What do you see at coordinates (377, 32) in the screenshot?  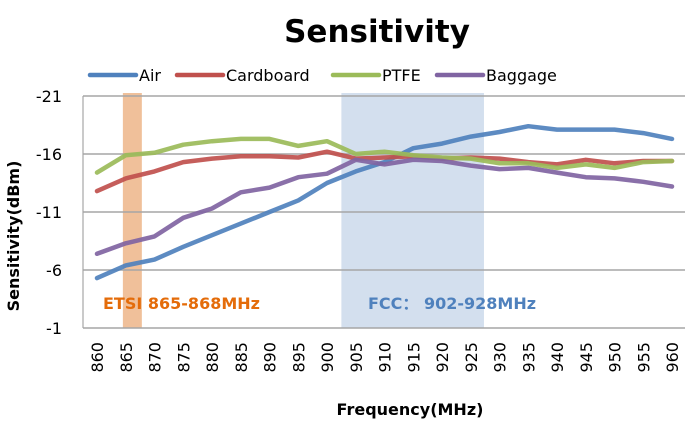 I see `chart-title: Sensitivity` at bounding box center [377, 32].